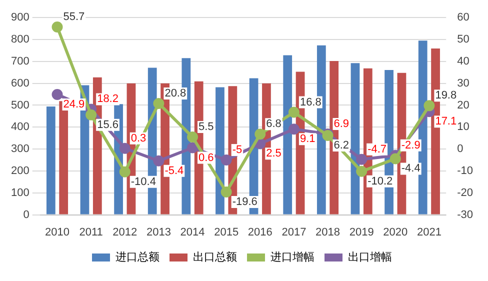 This screenshot has width=488, height=281. Describe the element at coordinates (20, 127) in the screenshot. I see `y-tick-label: 400` at that location.